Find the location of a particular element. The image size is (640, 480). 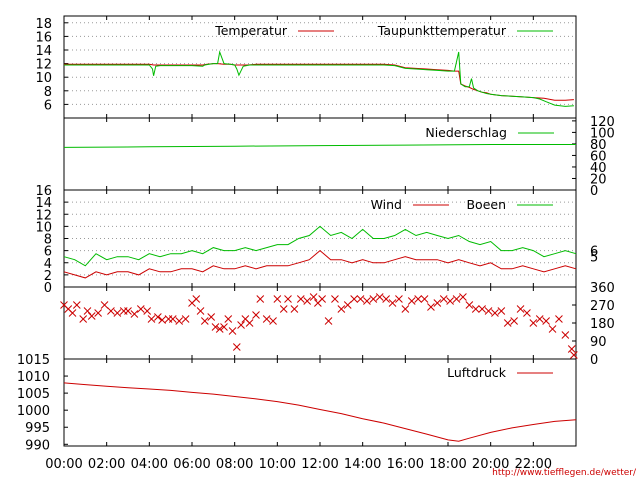

x-tick-label: 22:00 is located at coordinates (533, 464).